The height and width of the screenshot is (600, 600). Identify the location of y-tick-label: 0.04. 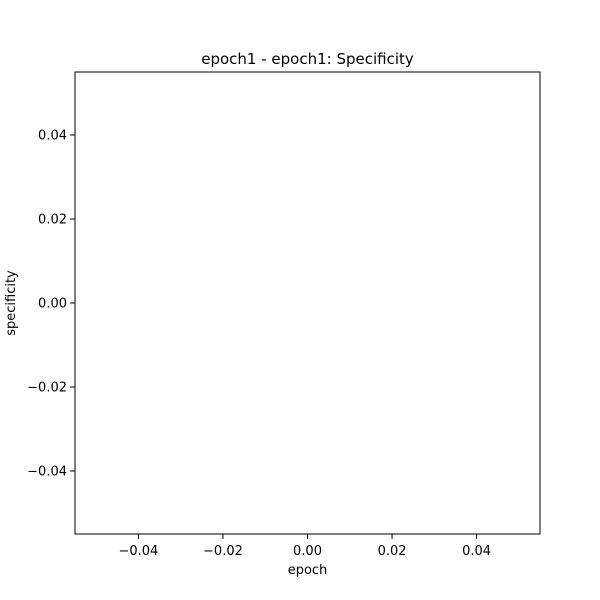
(52, 136).